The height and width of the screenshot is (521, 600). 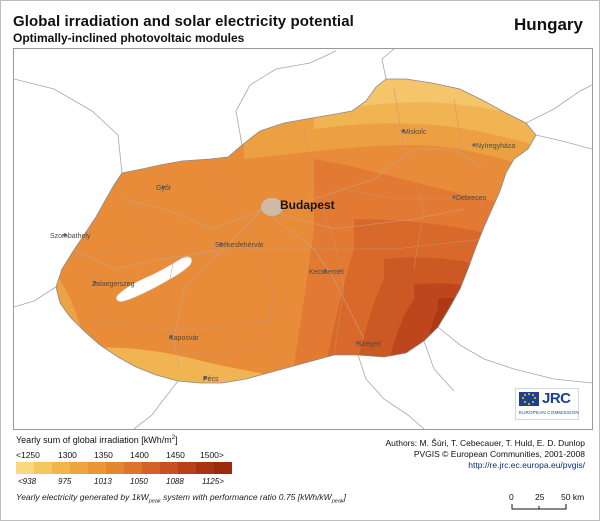 What do you see at coordinates (369, 344) in the screenshot?
I see `city-label-szeged: Szeged` at bounding box center [369, 344].